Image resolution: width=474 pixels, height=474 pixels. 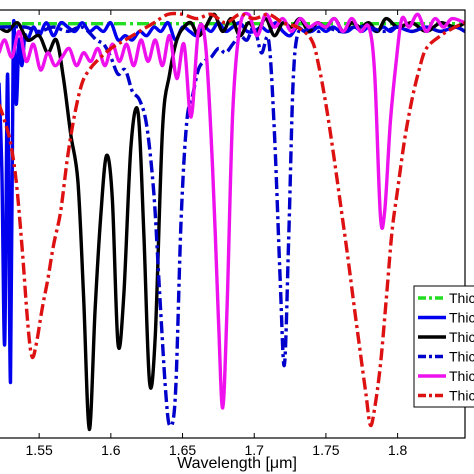 I want to click on legend-box, so click(x=443, y=346).